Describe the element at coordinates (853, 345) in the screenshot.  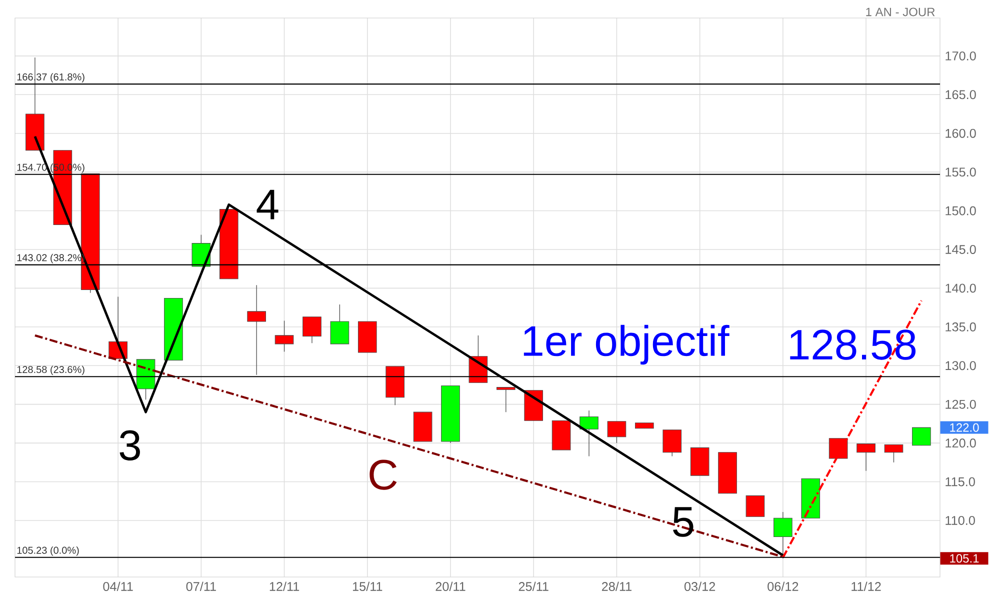
I see `annotation: 128.58` at that location.